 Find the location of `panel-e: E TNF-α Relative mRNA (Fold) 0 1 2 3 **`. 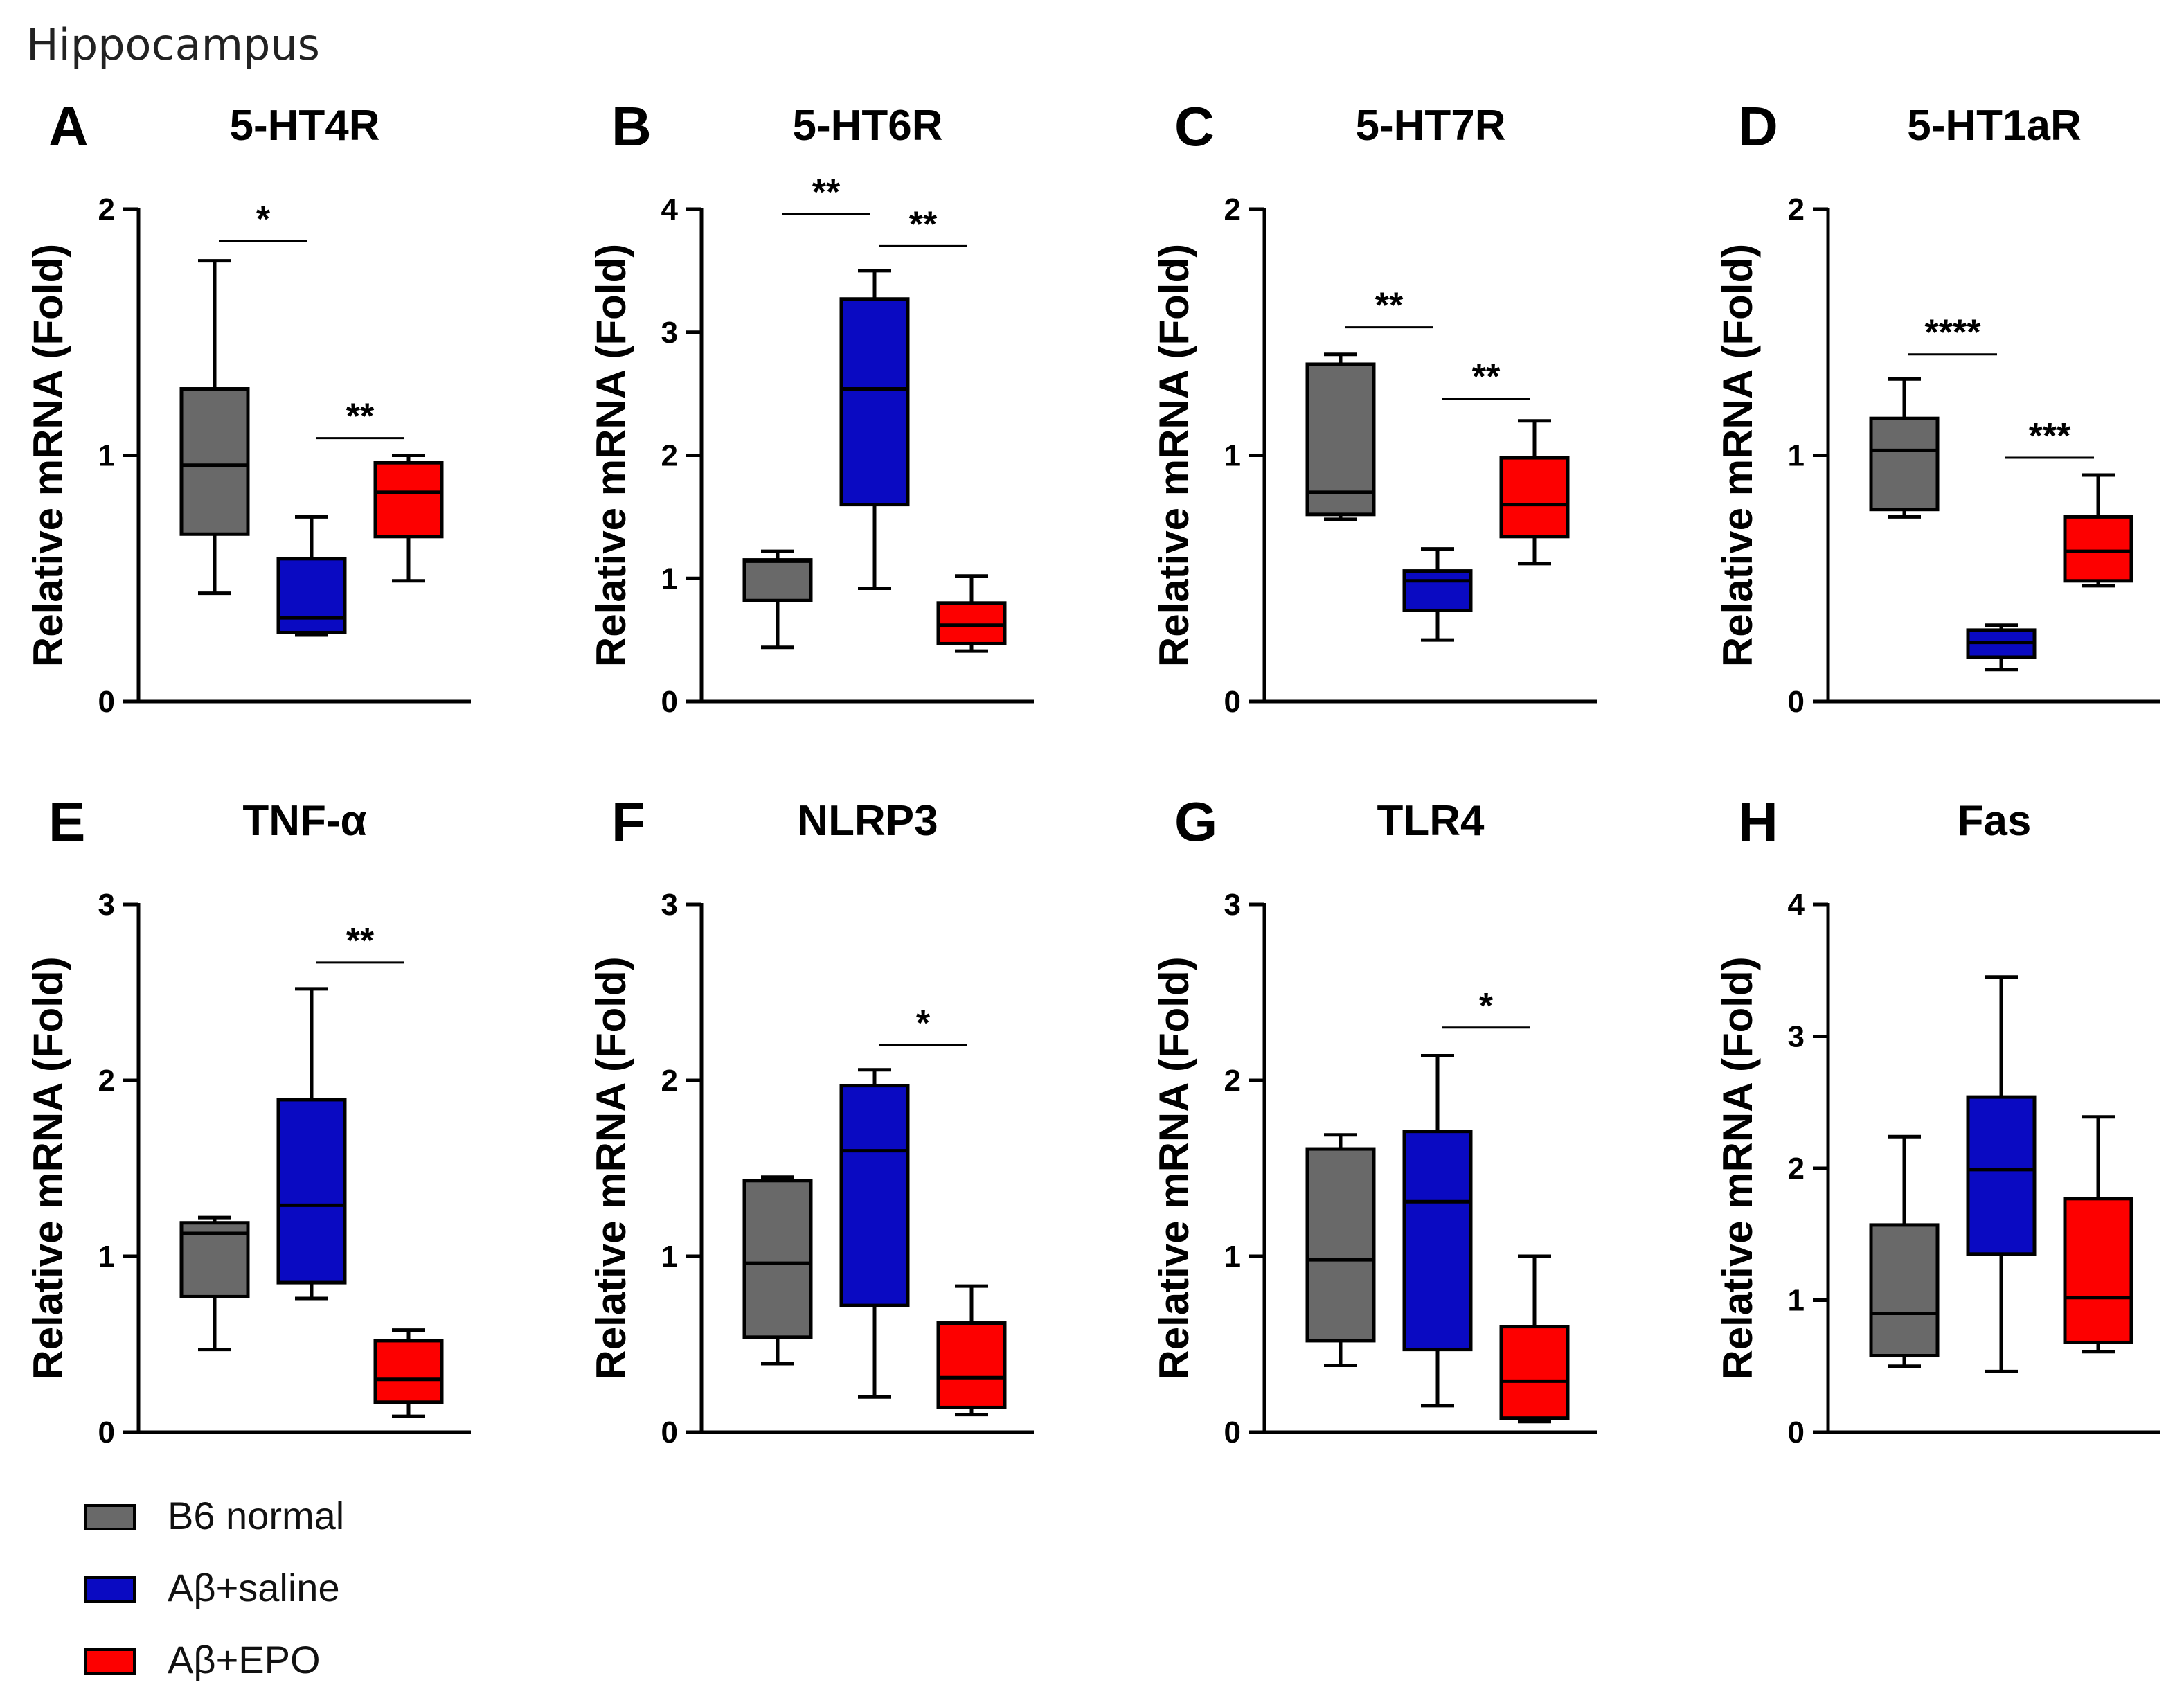

panel-e: E TNF-α Relative mRNA (Fold) 0 1 2 3 ** is located at coordinates (248, 1120).